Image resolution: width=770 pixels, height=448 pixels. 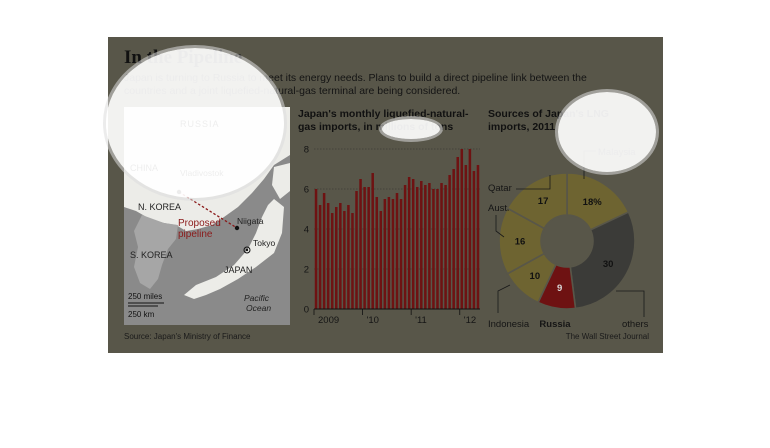 I want to click on x-tick-label: '12, so click(x=470, y=320).